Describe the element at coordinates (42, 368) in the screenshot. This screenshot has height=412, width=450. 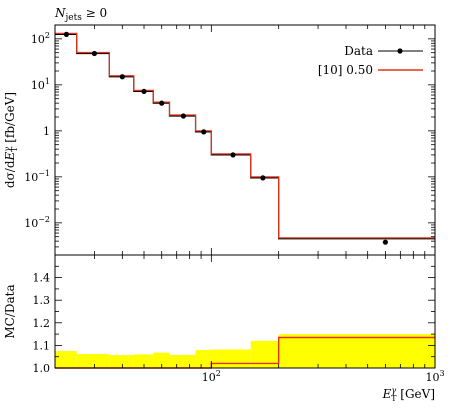
I see `ratio-y-tick-label: 1.0` at that location.